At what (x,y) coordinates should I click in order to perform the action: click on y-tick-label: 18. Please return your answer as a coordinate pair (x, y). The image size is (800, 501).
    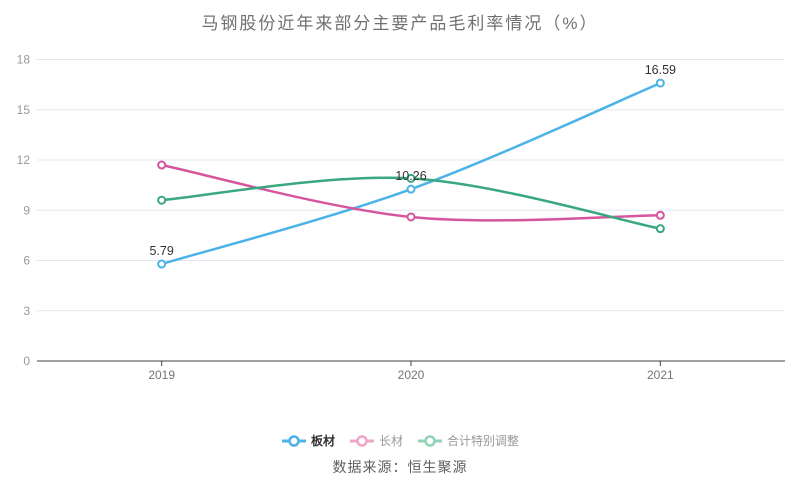
    Looking at the image, I should click on (24, 60).